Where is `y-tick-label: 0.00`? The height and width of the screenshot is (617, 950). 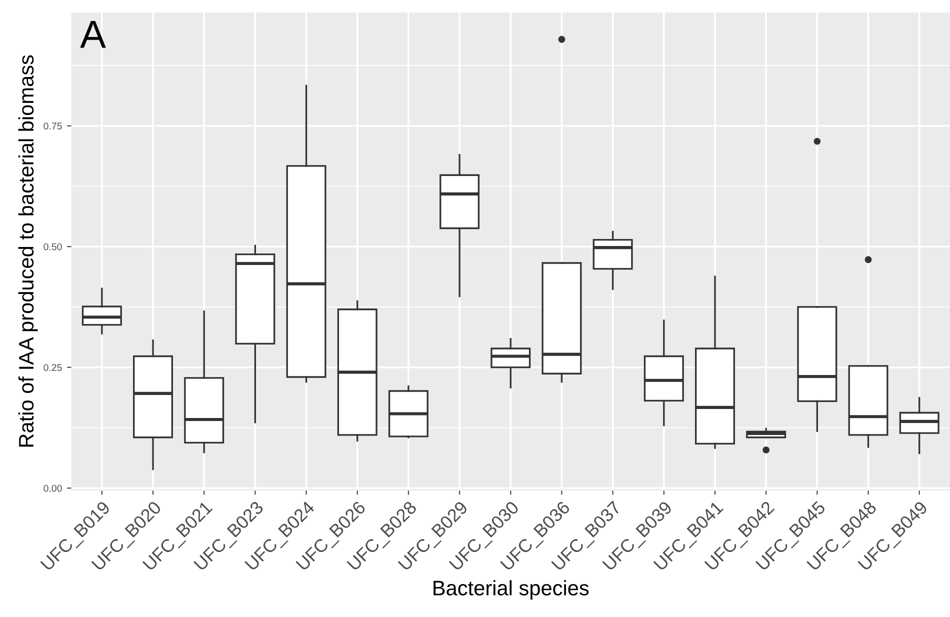 y-tick-label: 0.00 is located at coordinates (53, 488).